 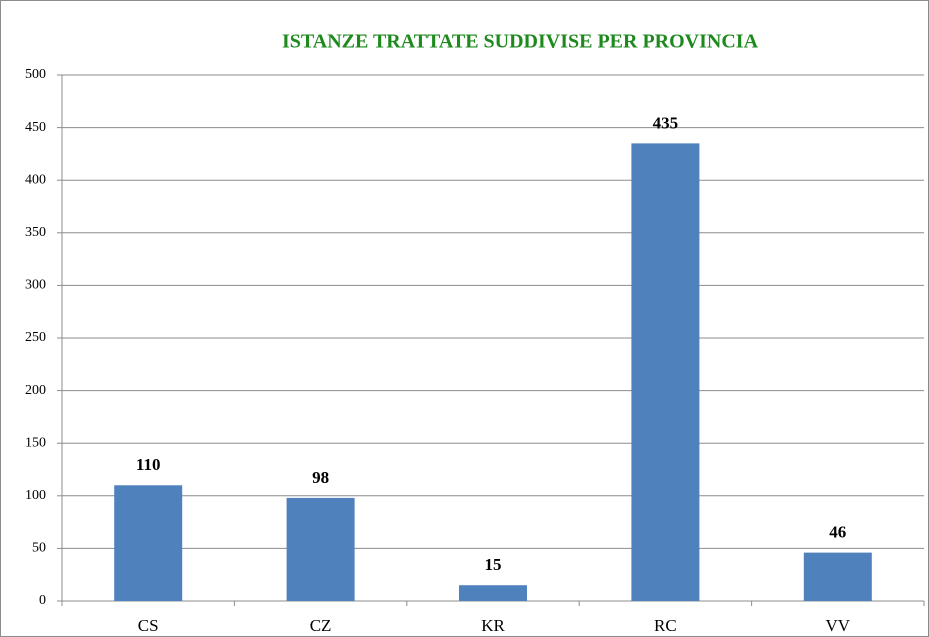 What do you see at coordinates (35, 232) in the screenshot?
I see `y-tick-label: 350` at bounding box center [35, 232].